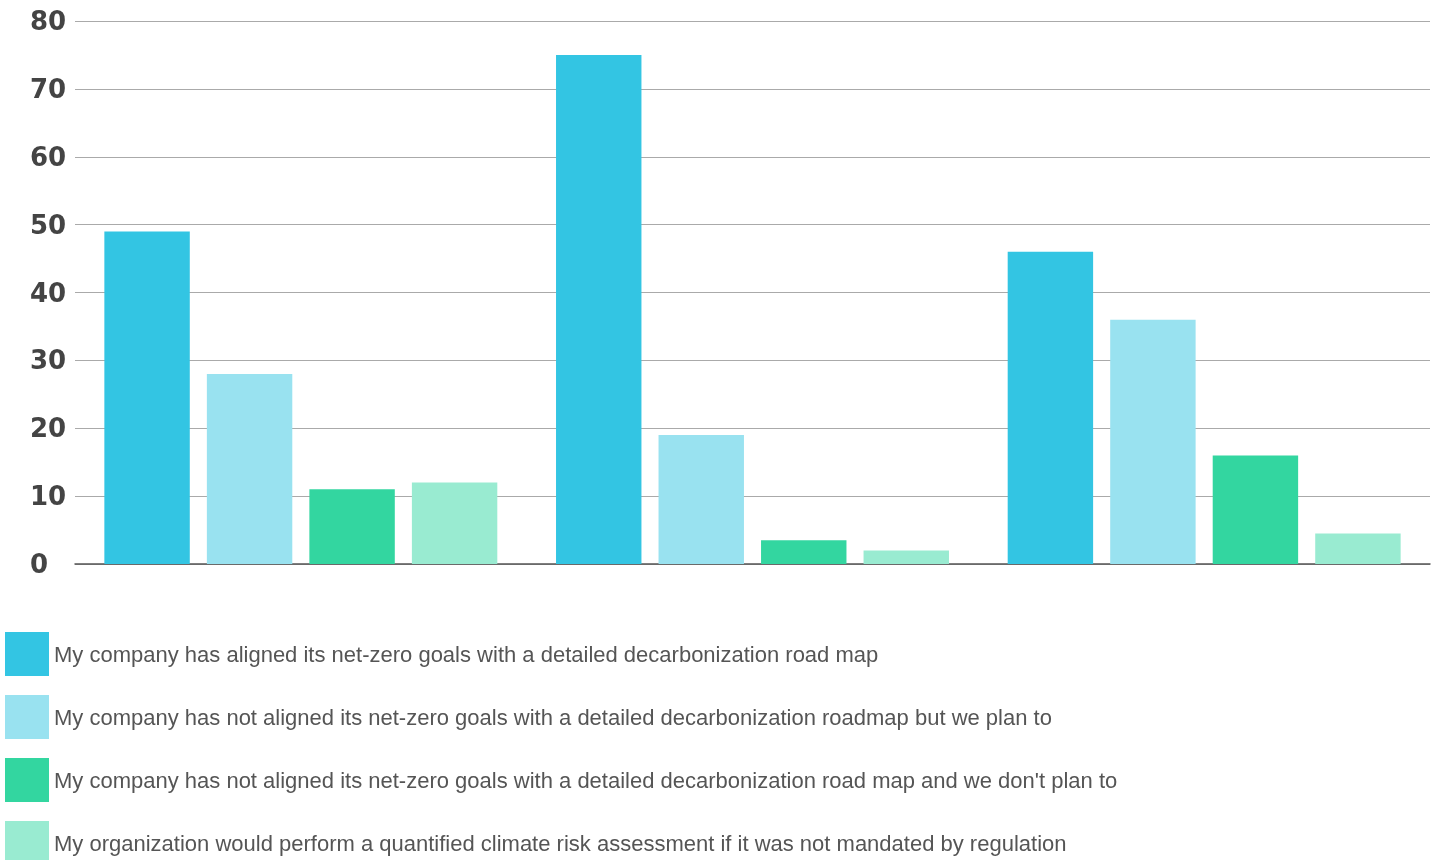 Image resolution: width=1435 pixels, height=860 pixels. What do you see at coordinates (48, 496) in the screenshot?
I see `y-tick-label: 10` at bounding box center [48, 496].